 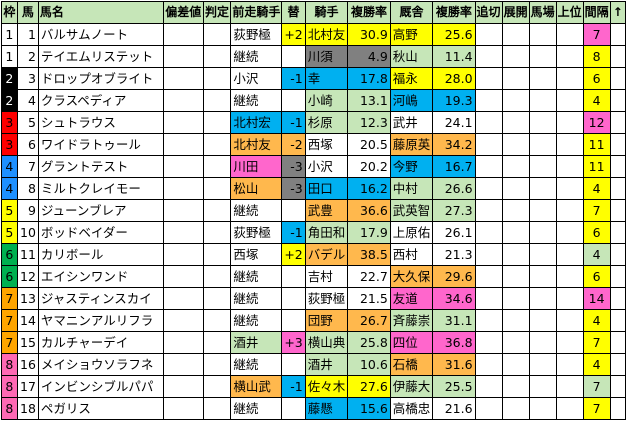 I want to click on horse-row: 6 12 エイシンワンド 継続 吉村 22.7 大久保 29.6 6, so click(x=313, y=276).